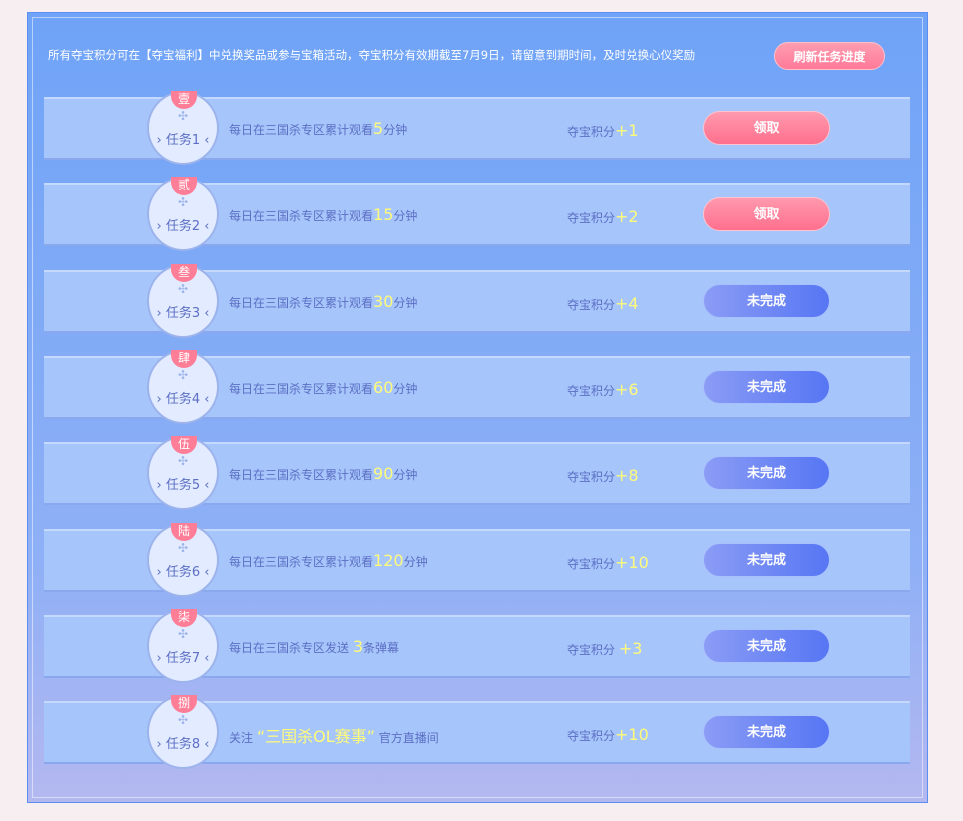 This screenshot has height=821, width=963. What do you see at coordinates (323, 215) in the screenshot?
I see `task-description: 每日在三国杀专区累计观看15分钟` at bounding box center [323, 215].